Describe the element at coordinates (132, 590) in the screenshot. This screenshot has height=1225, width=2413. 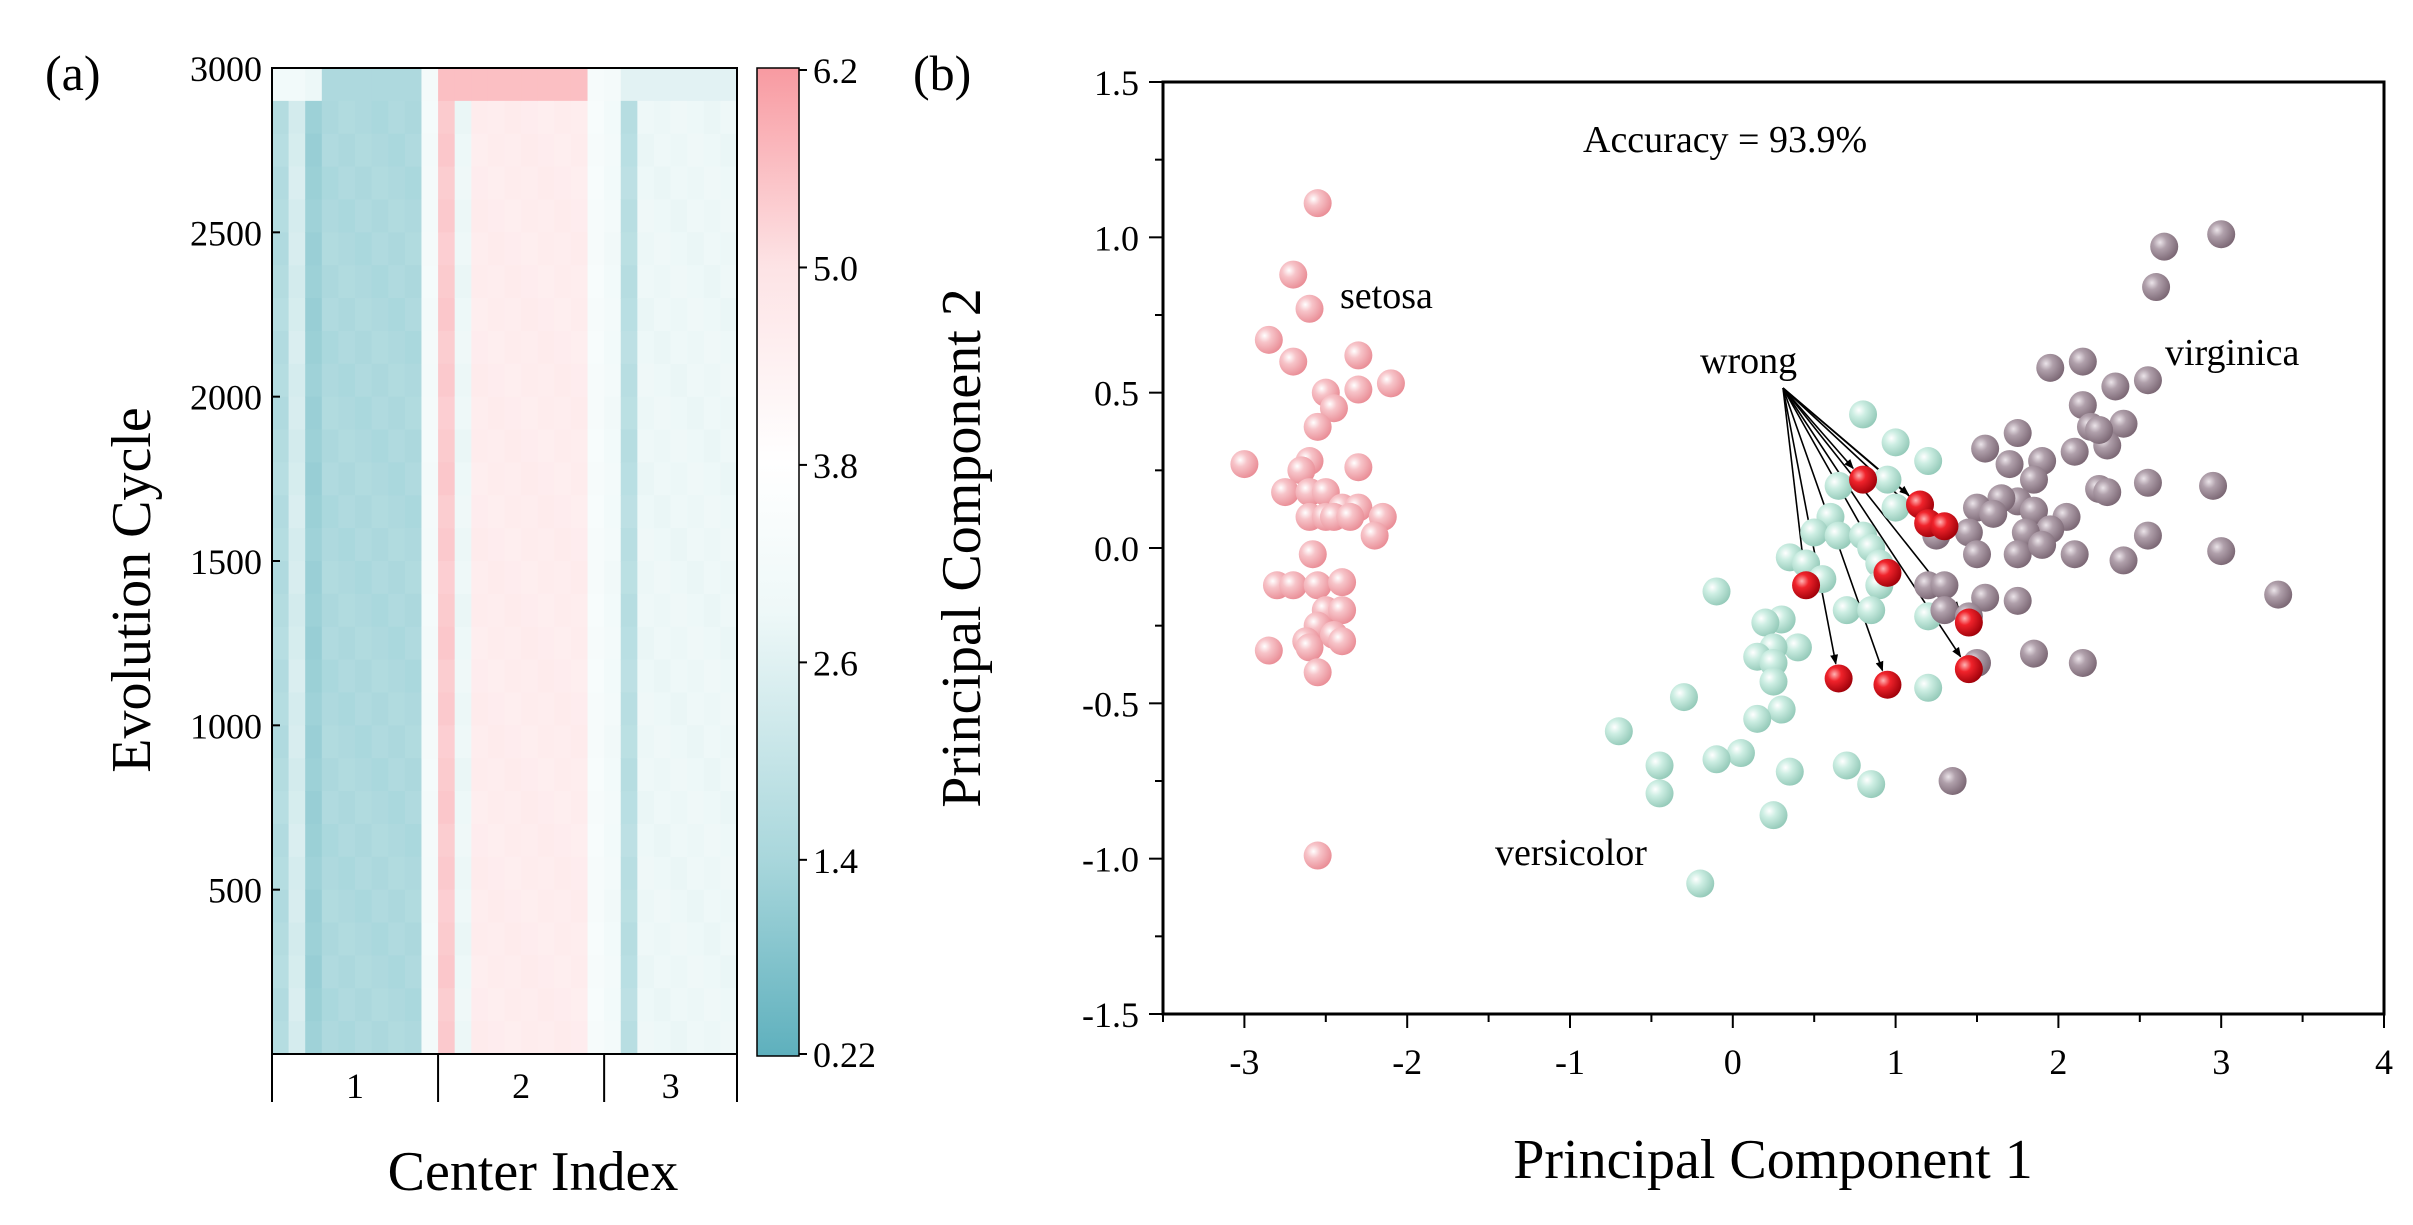
I see `heatmap-y-axis-title: Evolution Cycle` at that location.